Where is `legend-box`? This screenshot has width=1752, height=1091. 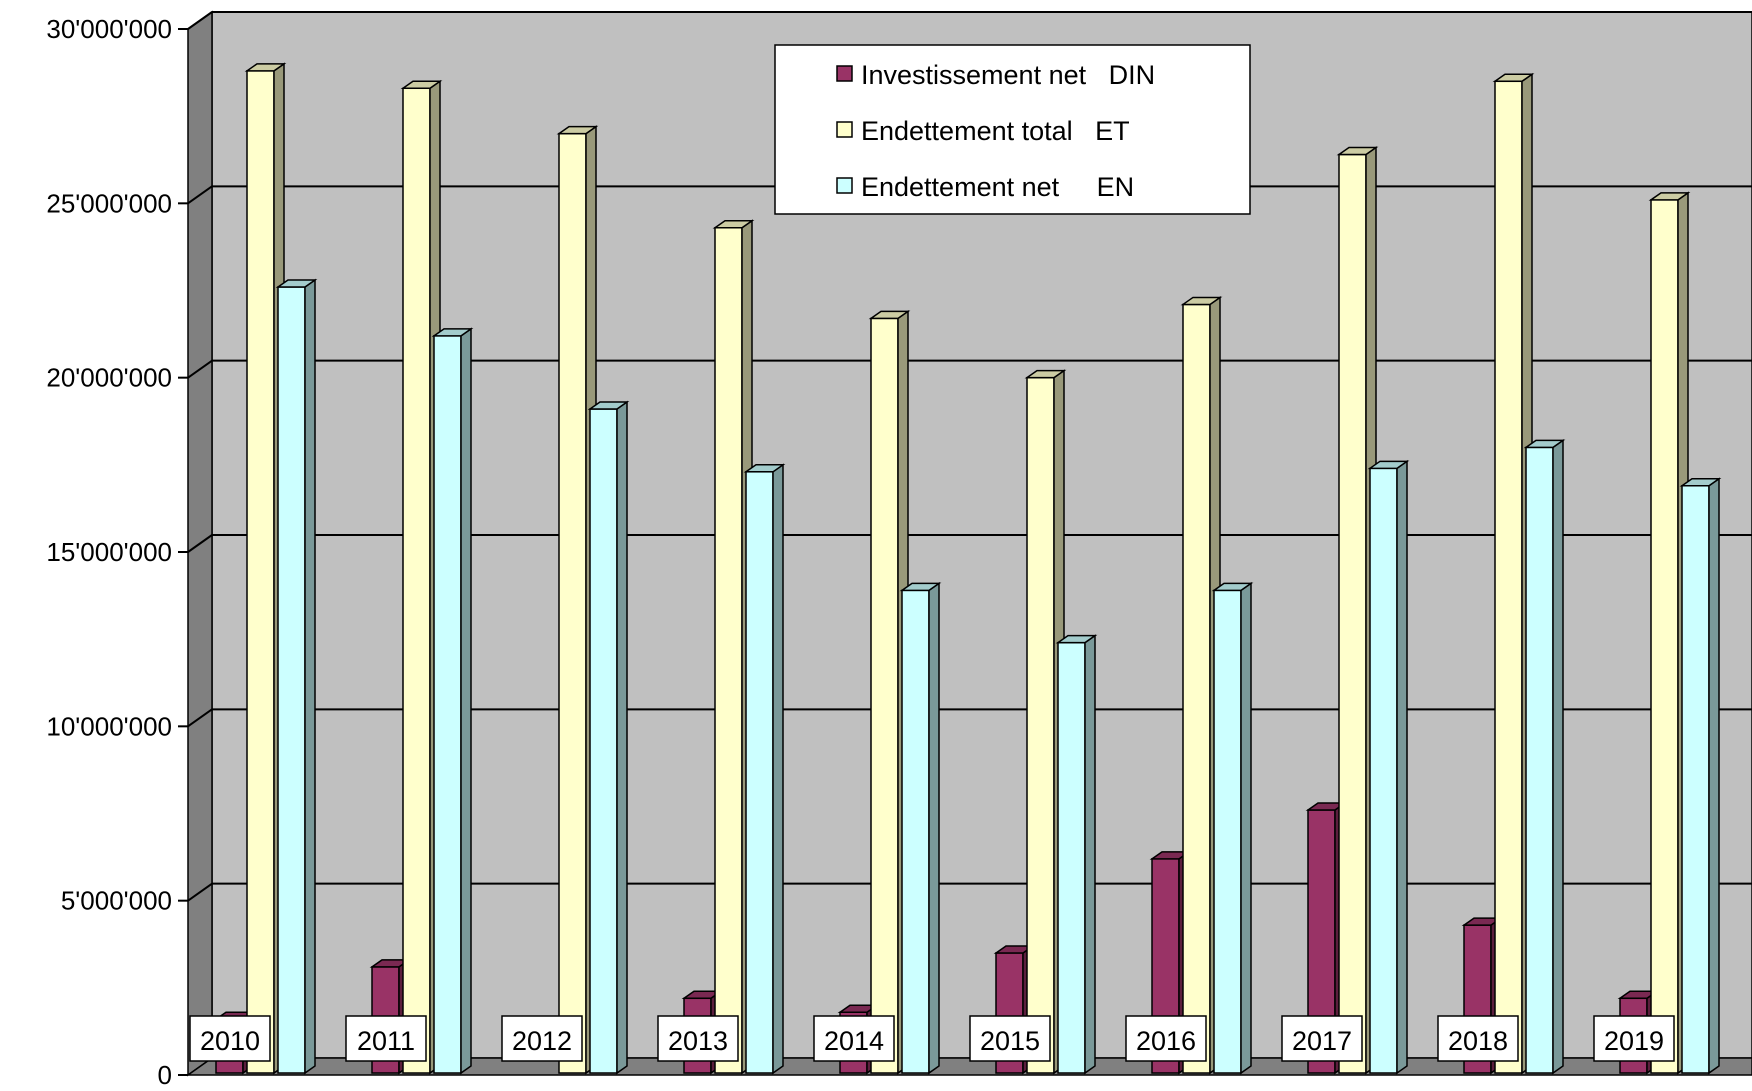 legend-box is located at coordinates (1012, 129).